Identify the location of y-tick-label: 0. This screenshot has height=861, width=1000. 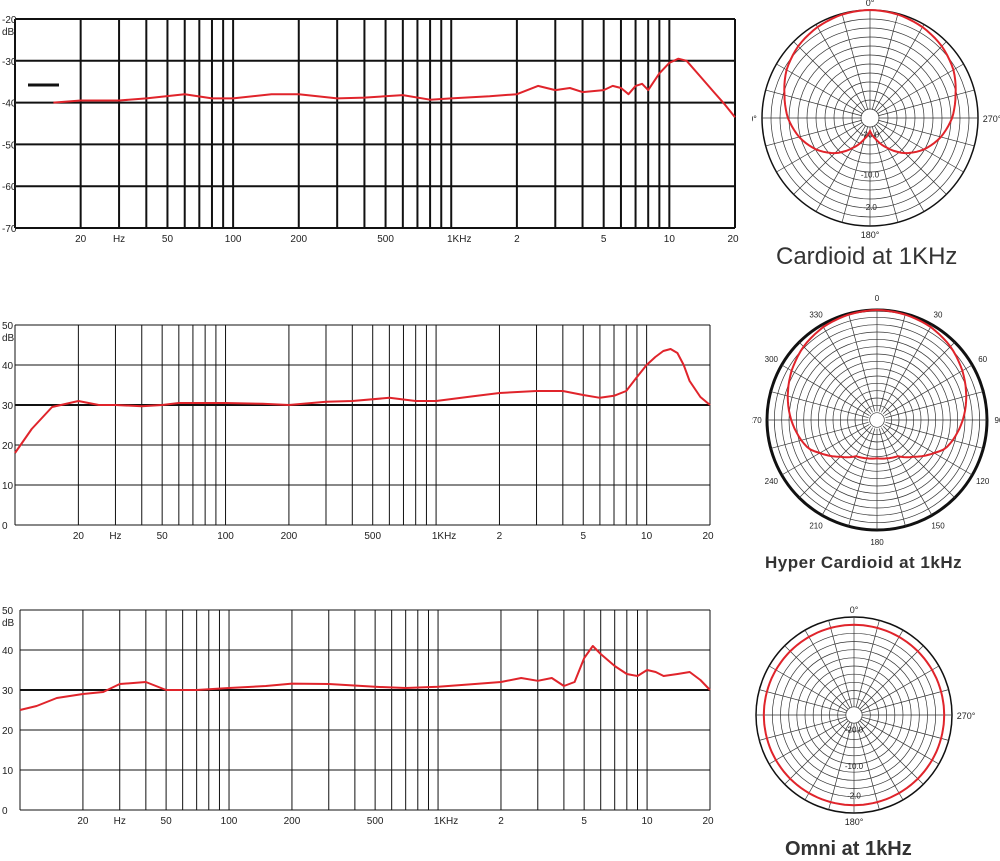
(5, 526).